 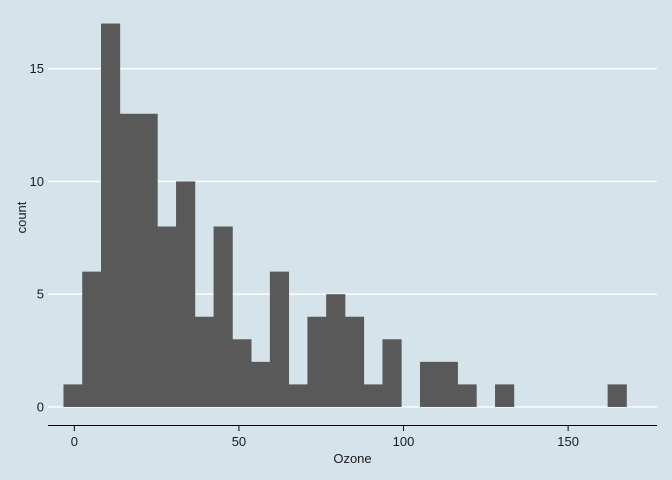 What do you see at coordinates (37, 237) in the screenshot?
I see `y-tick-layer: 0 5 10 15` at bounding box center [37, 237].